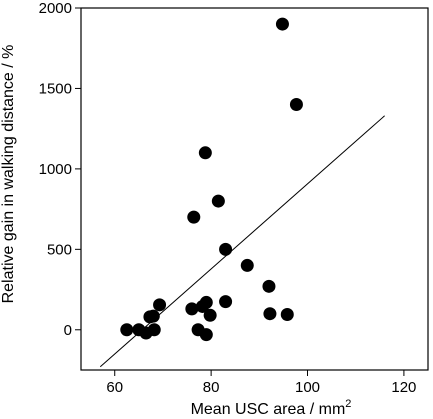 The height and width of the screenshot is (419, 433). What do you see at coordinates (271, 408) in the screenshot?
I see `x-axis-title: Mean USC area / mm2` at bounding box center [271, 408].